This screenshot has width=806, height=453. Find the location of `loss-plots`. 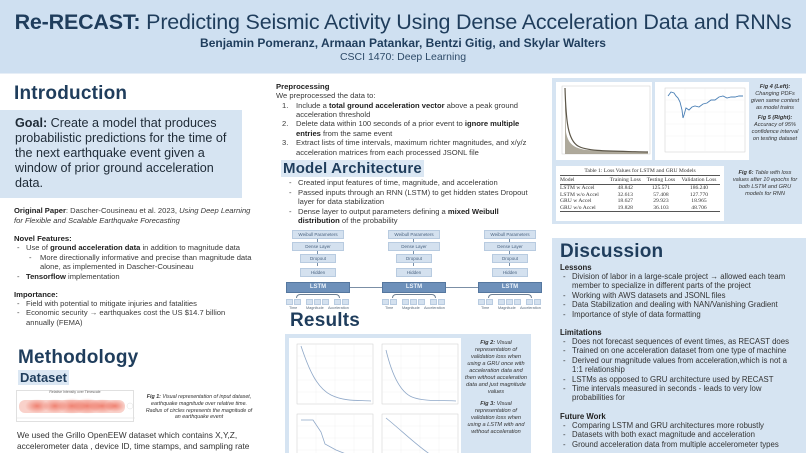

loss-plots is located at coordinates (375, 395).